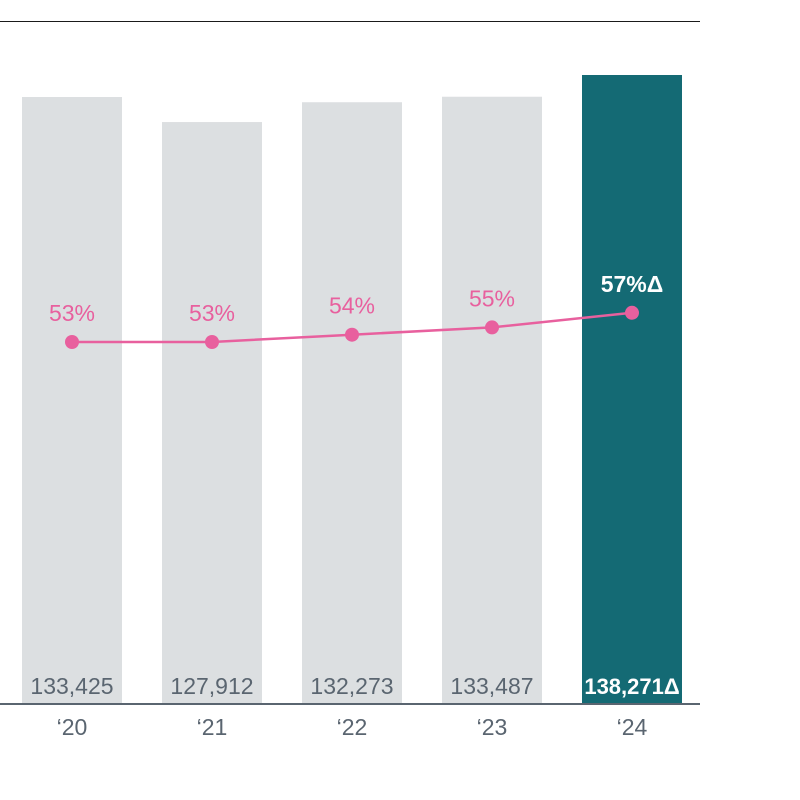  Describe the element at coordinates (212, 313) in the screenshot. I see `ratio-label-1: 53%` at that location.